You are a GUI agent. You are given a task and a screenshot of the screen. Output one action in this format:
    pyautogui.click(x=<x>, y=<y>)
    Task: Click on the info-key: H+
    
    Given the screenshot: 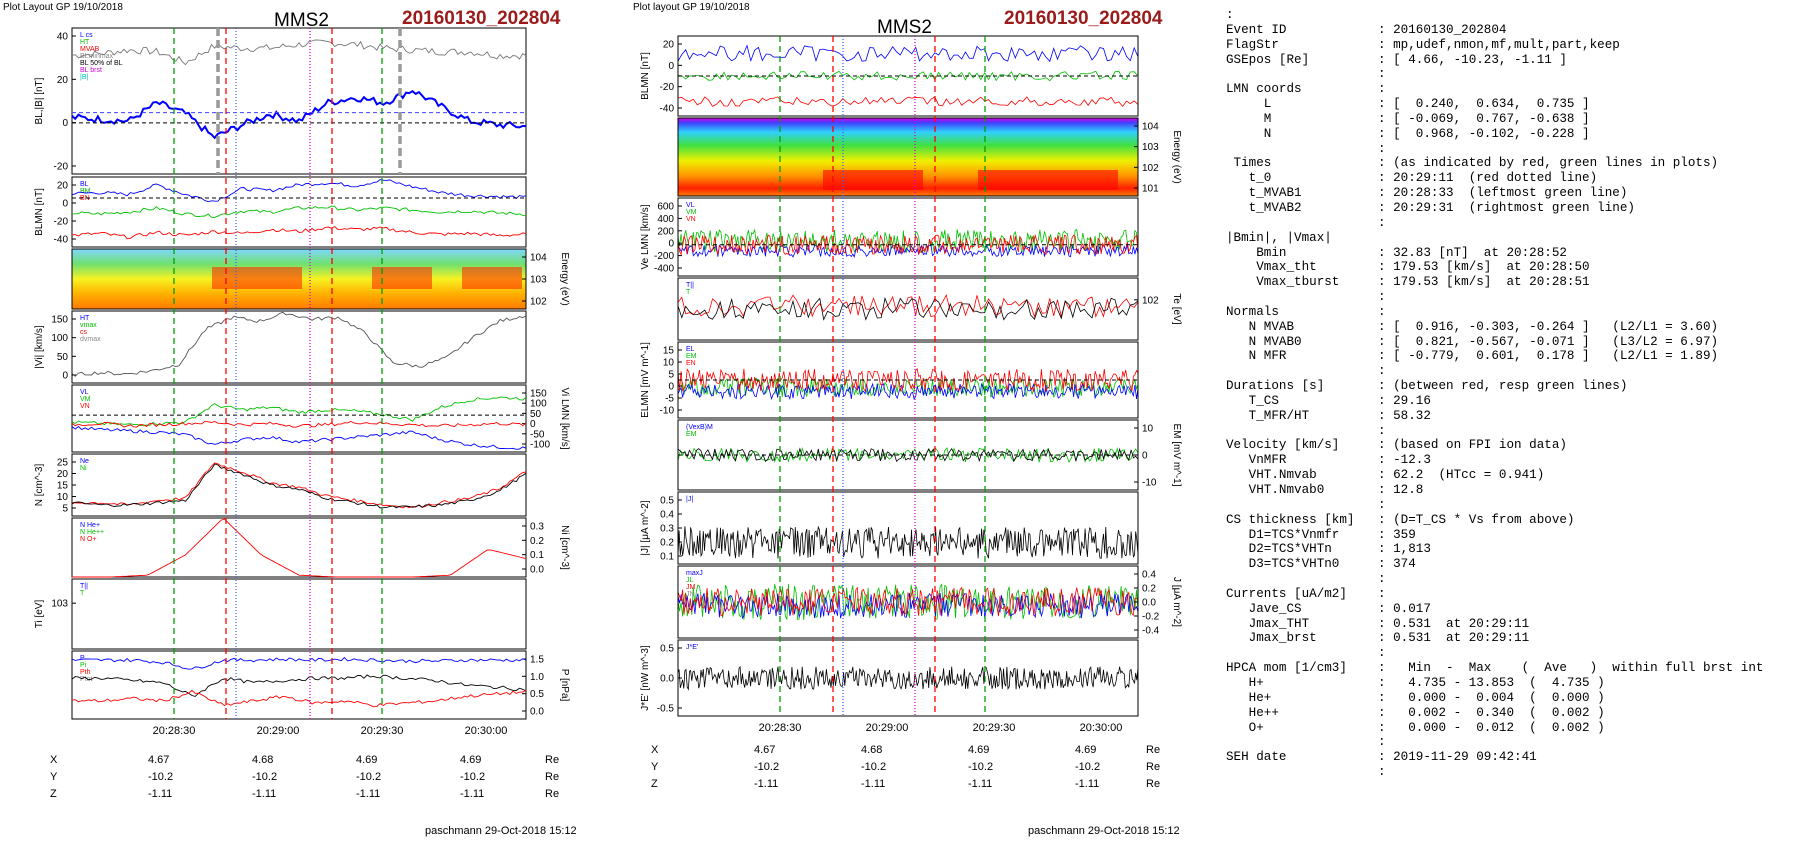 What is the action you would take?
    pyautogui.click(x=1245, y=682)
    